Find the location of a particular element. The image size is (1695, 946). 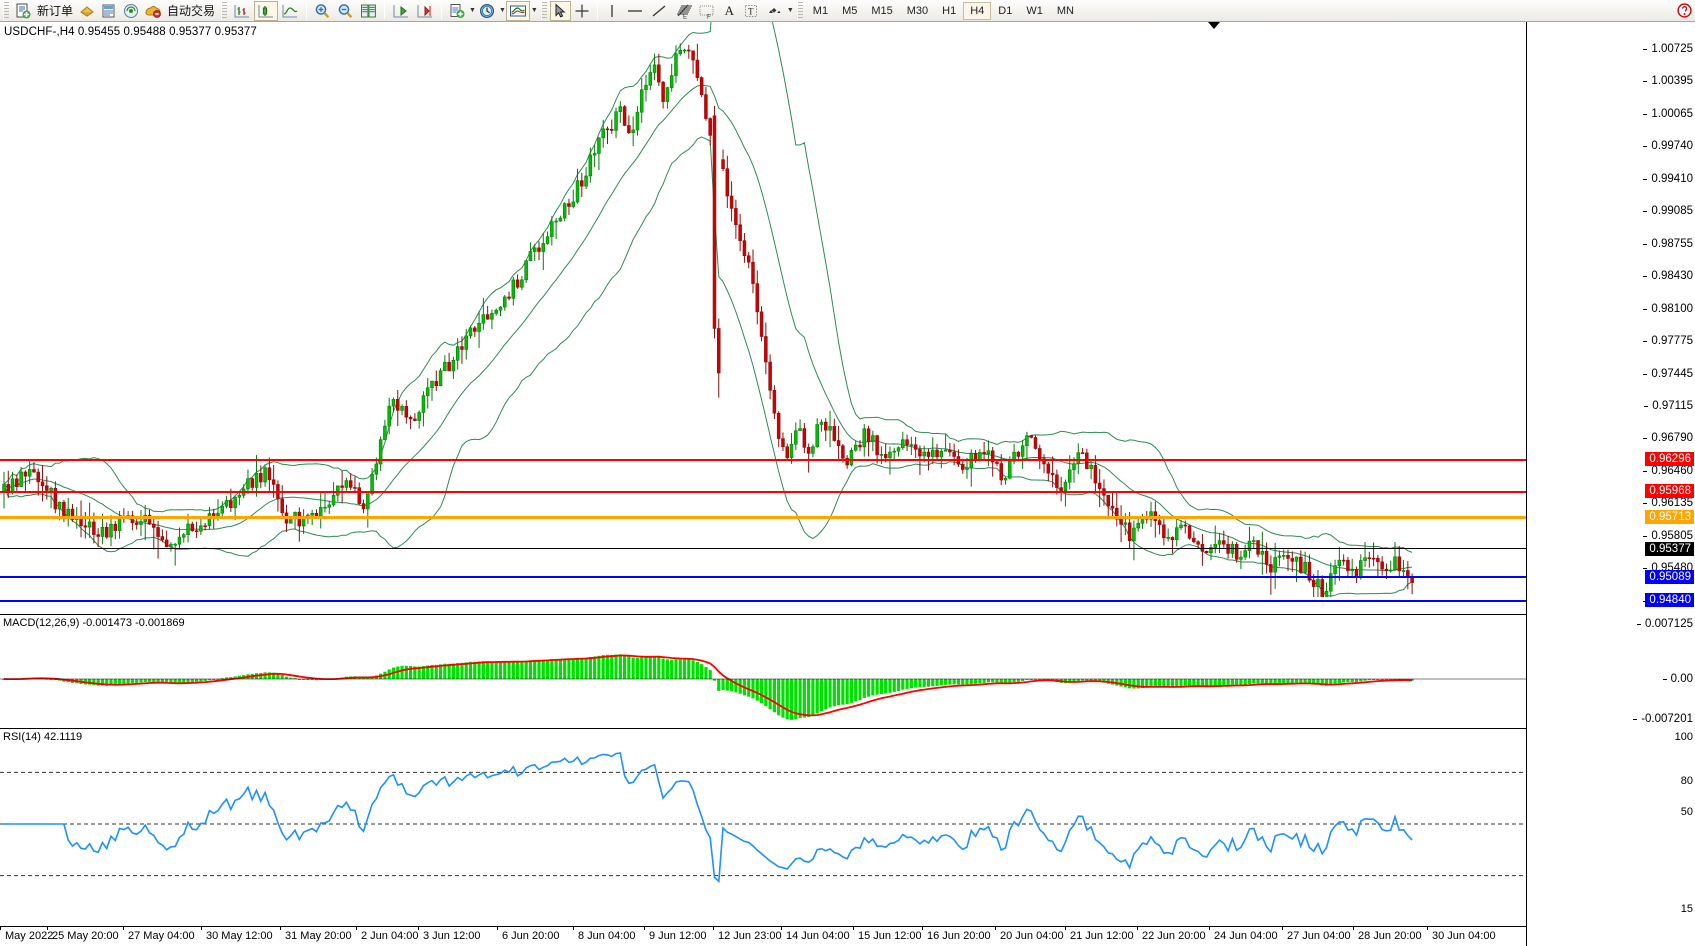

time-tick-label: 3 Jun 12:00 is located at coordinates (449, 934).